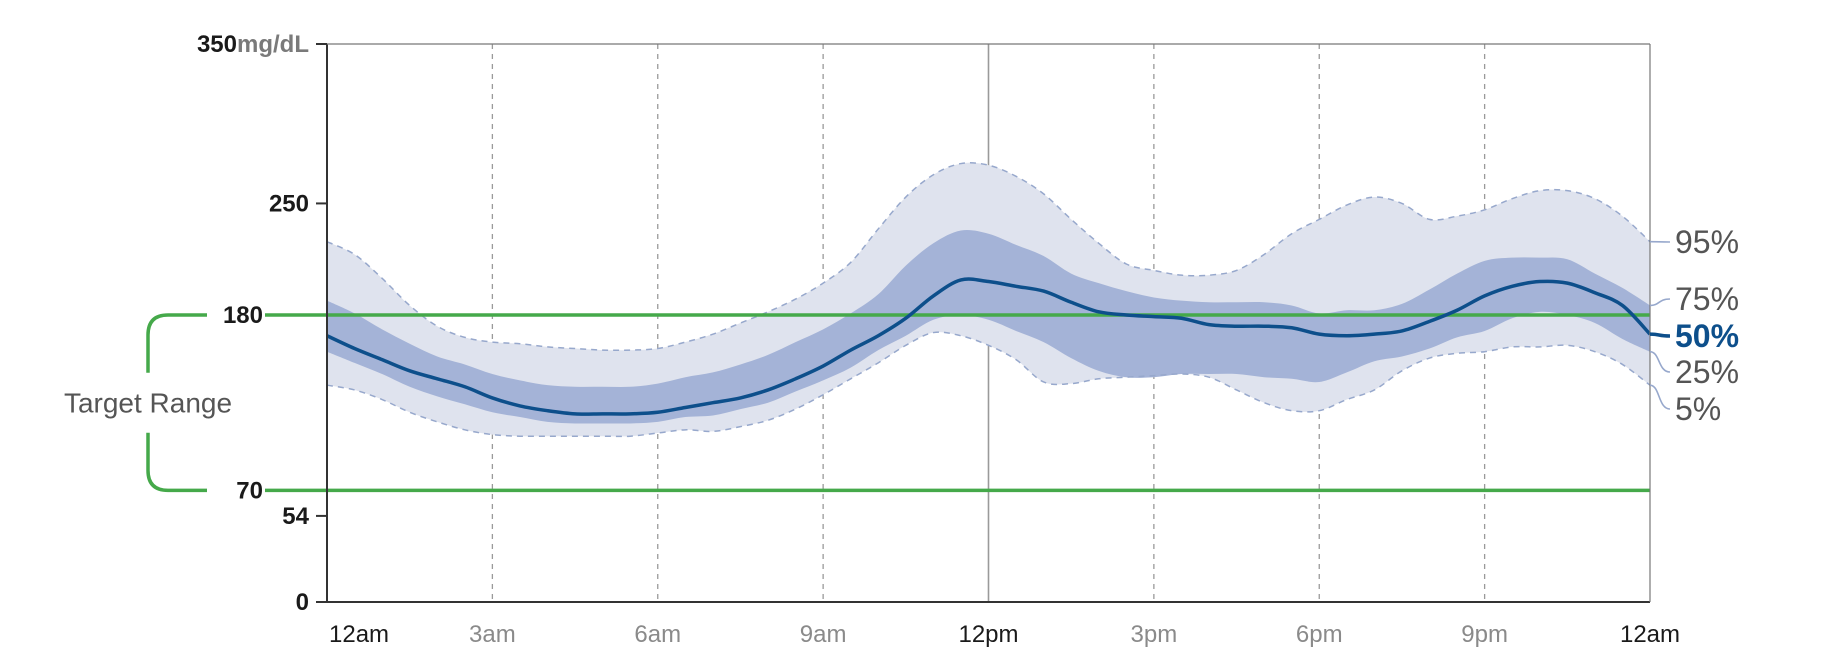 This screenshot has width=1828, height=650. What do you see at coordinates (295, 516) in the screenshot?
I see `y-tick-label-54: 54` at bounding box center [295, 516].